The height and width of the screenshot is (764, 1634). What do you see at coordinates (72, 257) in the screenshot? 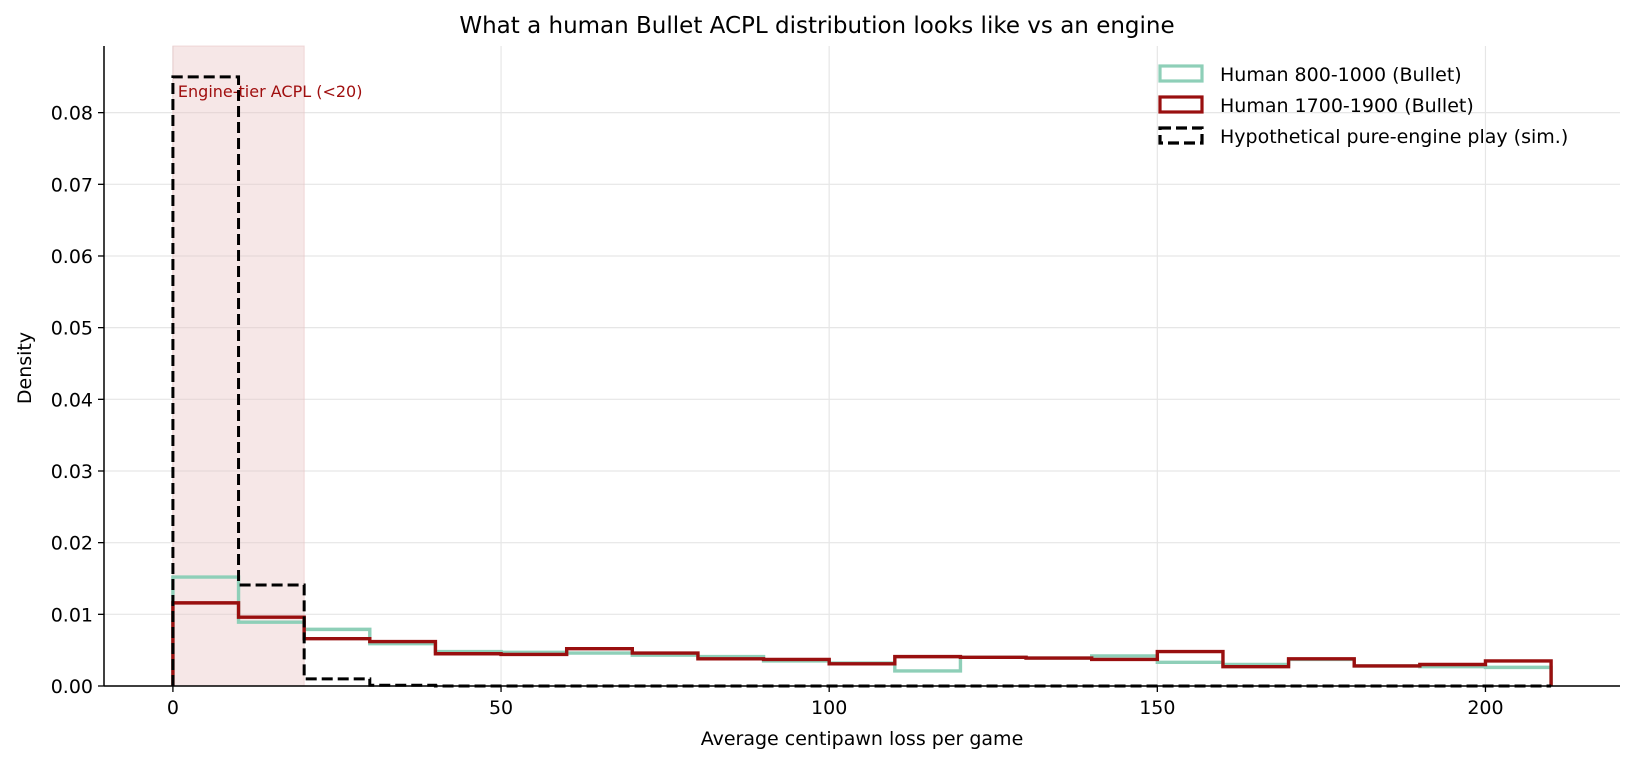
I see `y-tick-label: 0.06` at bounding box center [72, 257].